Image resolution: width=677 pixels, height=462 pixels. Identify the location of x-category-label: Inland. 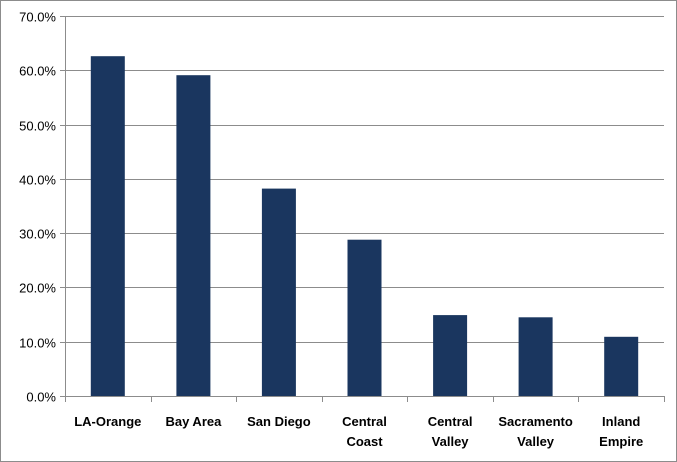
(621, 421).